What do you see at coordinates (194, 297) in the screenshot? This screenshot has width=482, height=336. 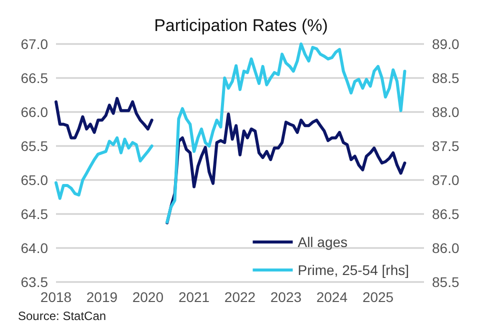 I see `x-tick-label: 2021` at bounding box center [194, 297].